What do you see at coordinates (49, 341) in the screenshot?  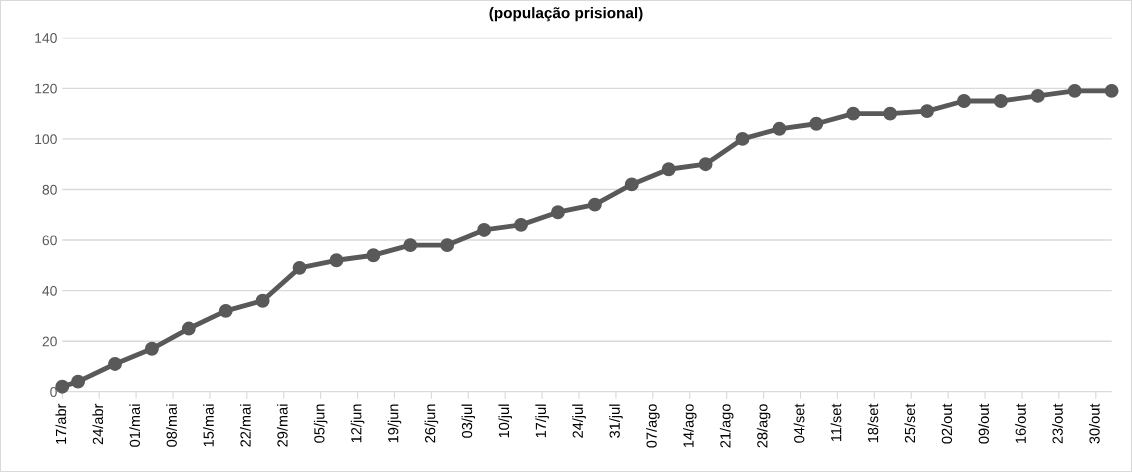 I see `y-tick-label: 20` at bounding box center [49, 341].